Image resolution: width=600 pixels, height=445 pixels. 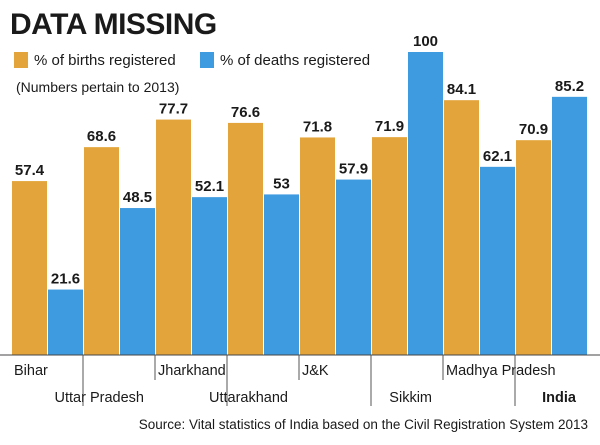 I want to click on bar-births-jharkhand, so click(x=173, y=237).